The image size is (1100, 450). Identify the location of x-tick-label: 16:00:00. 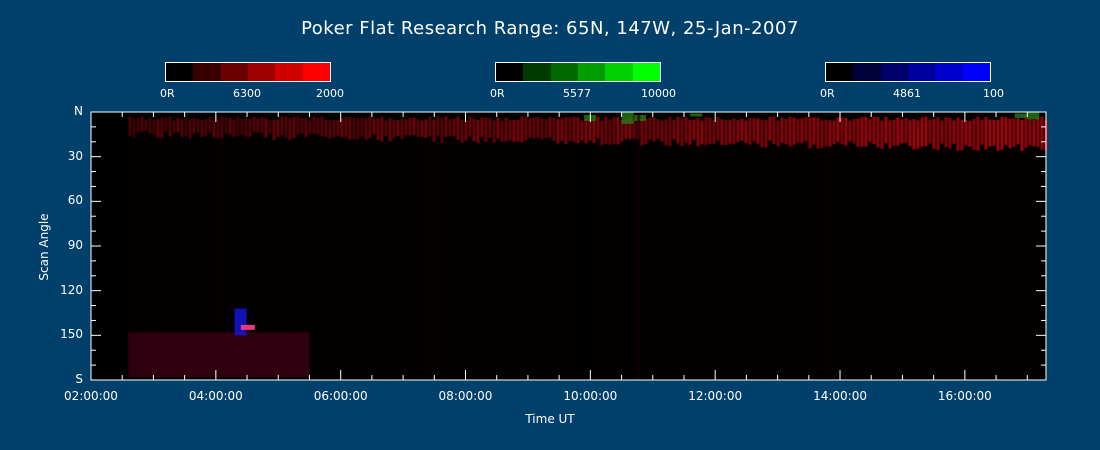
(964, 396).